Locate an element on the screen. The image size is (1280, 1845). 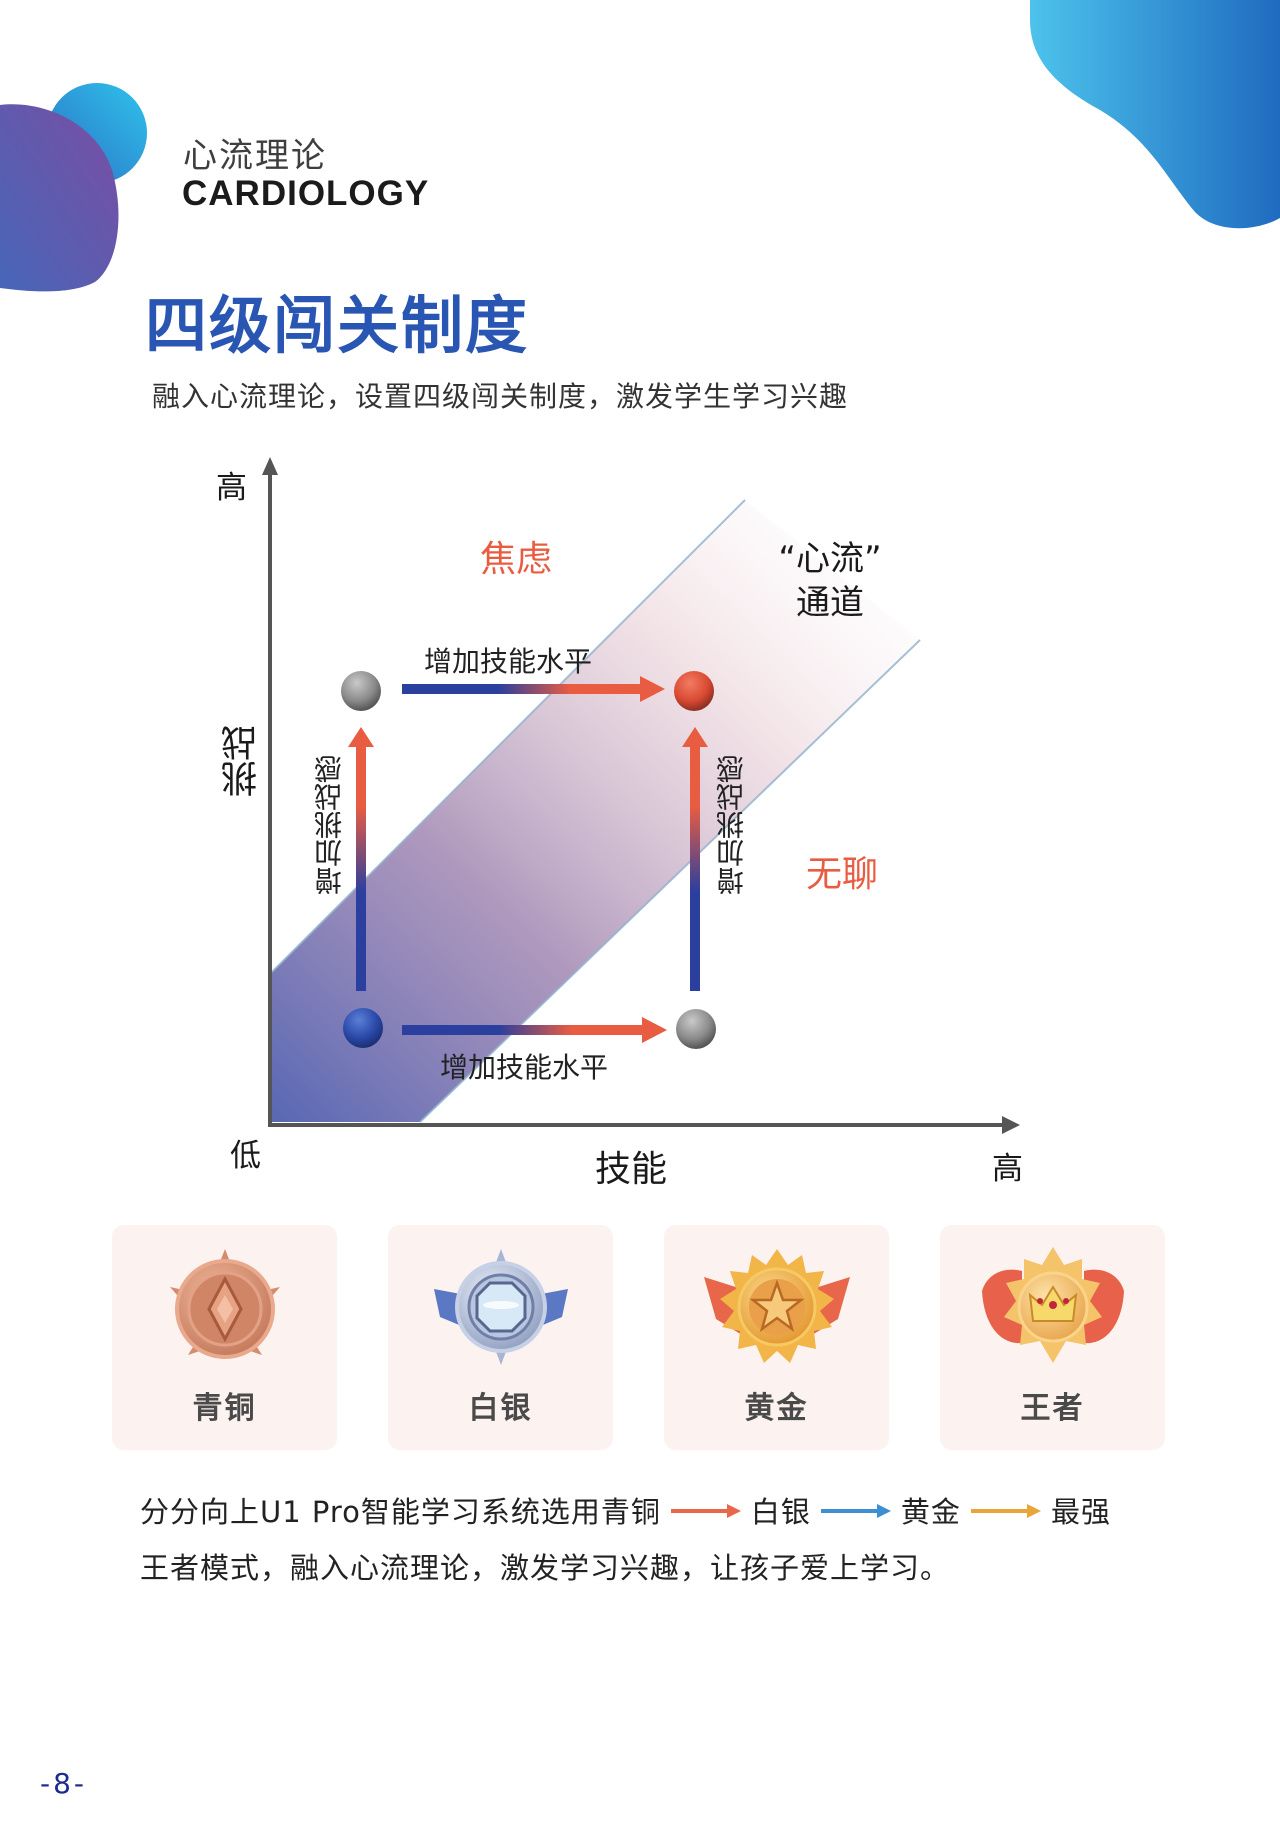
step-gold: 黄金 is located at coordinates (930, 1512).